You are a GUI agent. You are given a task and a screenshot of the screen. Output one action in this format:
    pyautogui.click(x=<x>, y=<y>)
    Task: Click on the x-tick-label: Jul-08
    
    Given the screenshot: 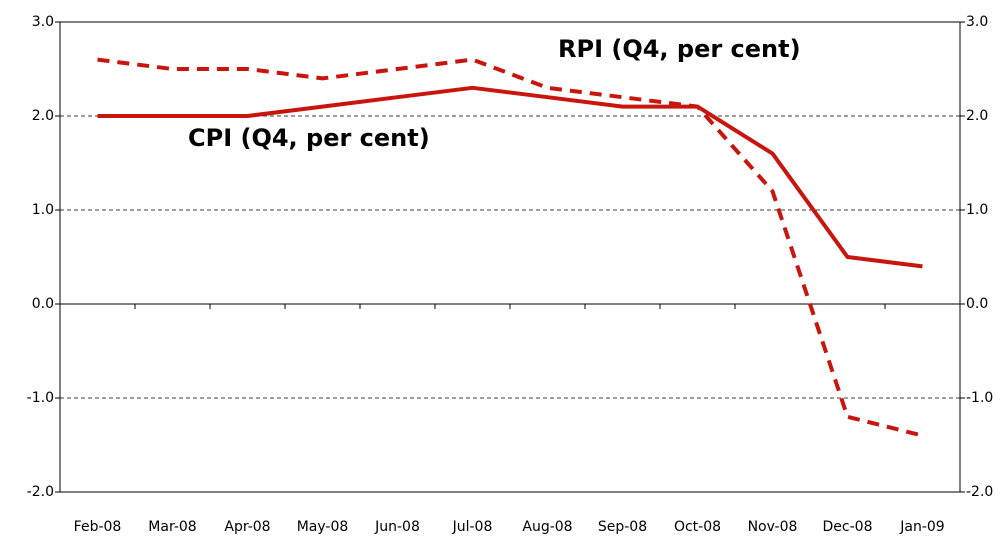 What is the action you would take?
    pyautogui.click(x=472, y=527)
    